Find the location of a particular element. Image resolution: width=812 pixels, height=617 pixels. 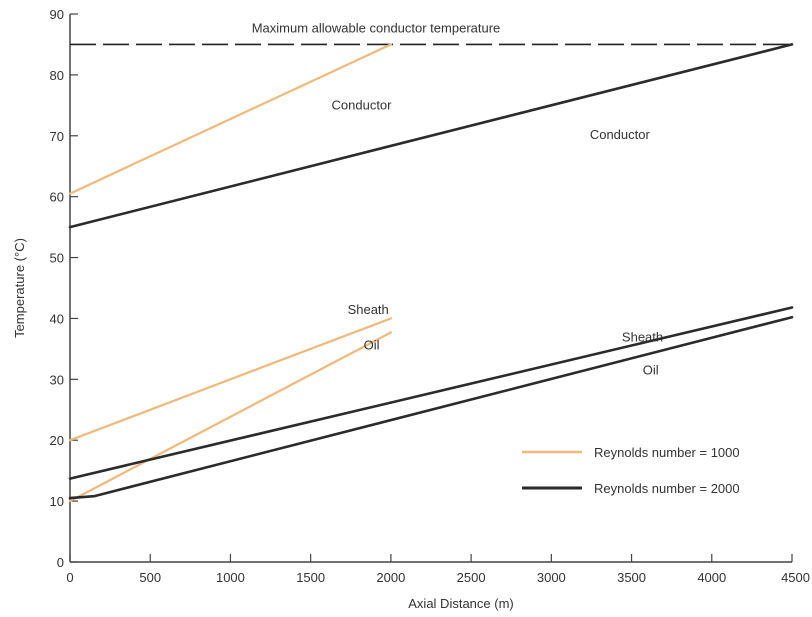

legend-label-re1000: Reynolds number = 1000 is located at coordinates (667, 452).